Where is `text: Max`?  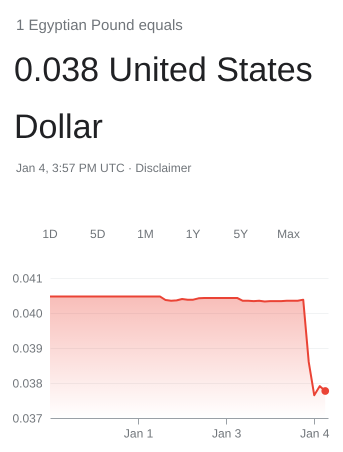
text: Max is located at coordinates (288, 234).